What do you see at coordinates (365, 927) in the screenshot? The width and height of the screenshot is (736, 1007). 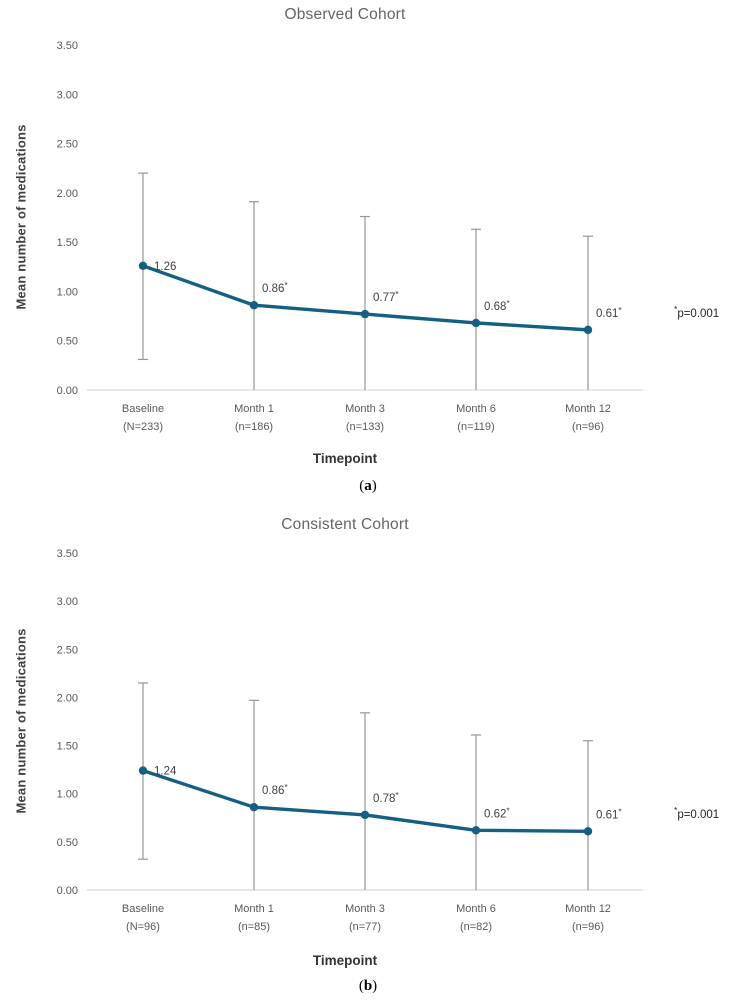 I see `x-category-sublabel: (n=77)` at bounding box center [365, 927].